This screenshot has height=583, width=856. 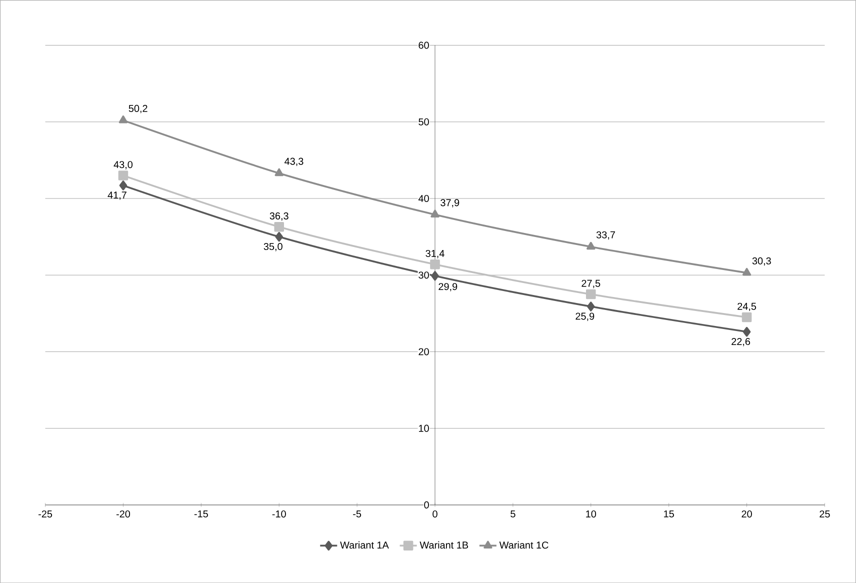 I want to click on x-tick-label: 20, so click(x=747, y=514).